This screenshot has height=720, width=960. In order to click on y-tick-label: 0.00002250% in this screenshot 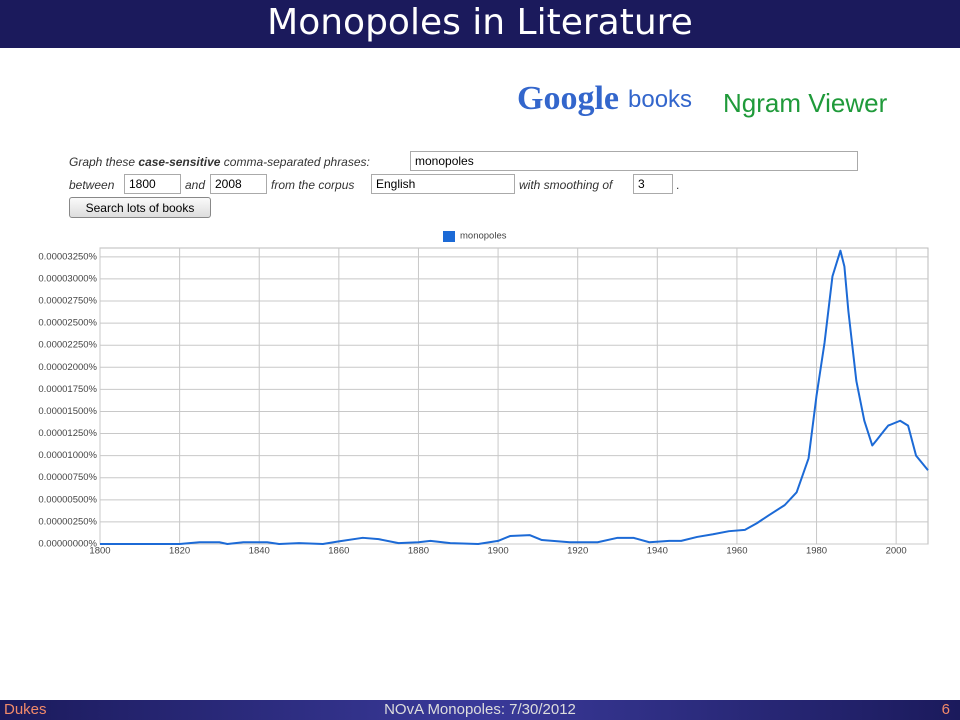, I will do `click(67, 345)`.